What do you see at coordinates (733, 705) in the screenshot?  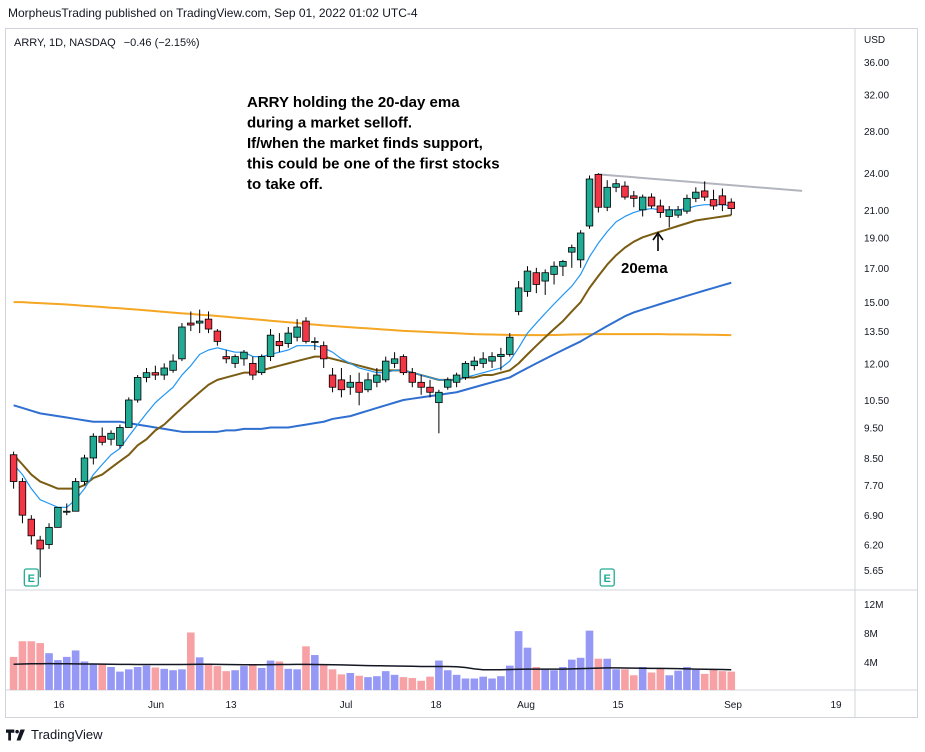 I see `time-tick-label: Sep` at bounding box center [733, 705].